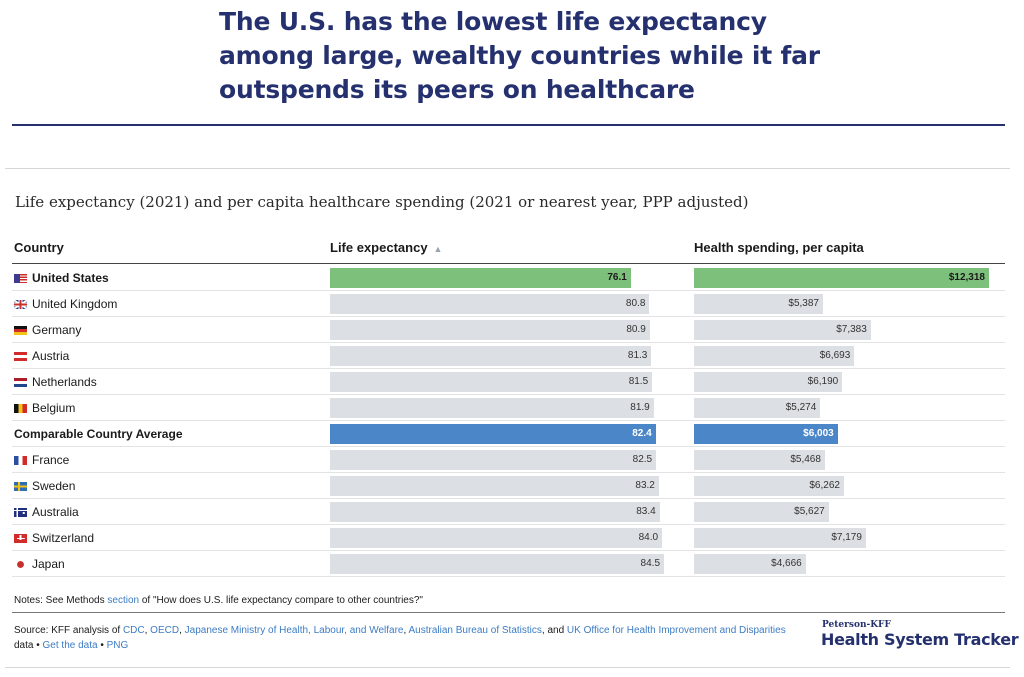  What do you see at coordinates (851, 329) in the screenshot?
I see `spending-value: $7,383` at bounding box center [851, 329].